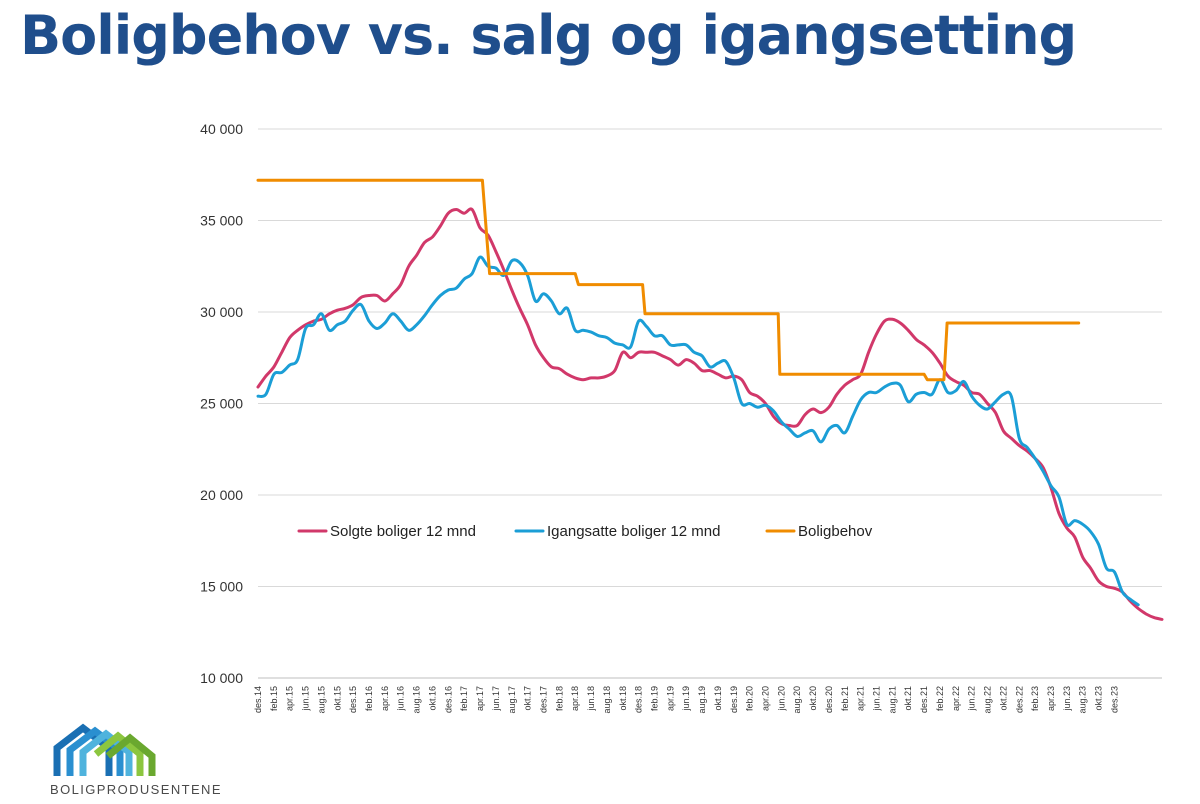 The image size is (1200, 804). What do you see at coordinates (548, 35) in the screenshot?
I see `page-title: Boligbehov vs. salg og igangsetting` at bounding box center [548, 35].